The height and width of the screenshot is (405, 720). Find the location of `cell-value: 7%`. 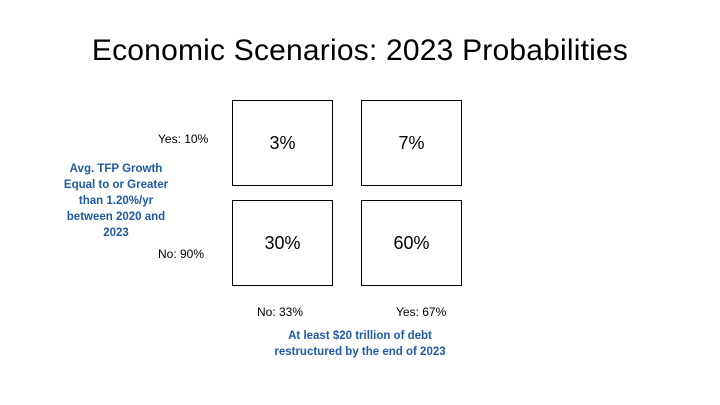

cell-value: 7% is located at coordinates (411, 142).